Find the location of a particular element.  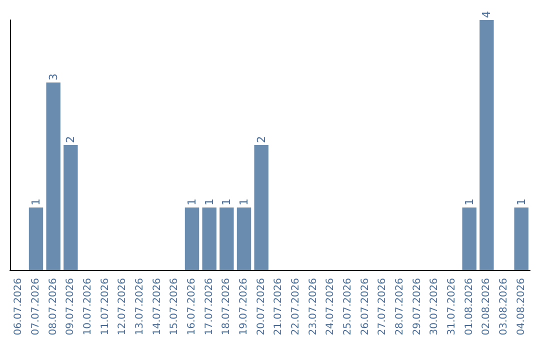

x-tick-label: 20.07.2026 is located at coordinates (261, 307).